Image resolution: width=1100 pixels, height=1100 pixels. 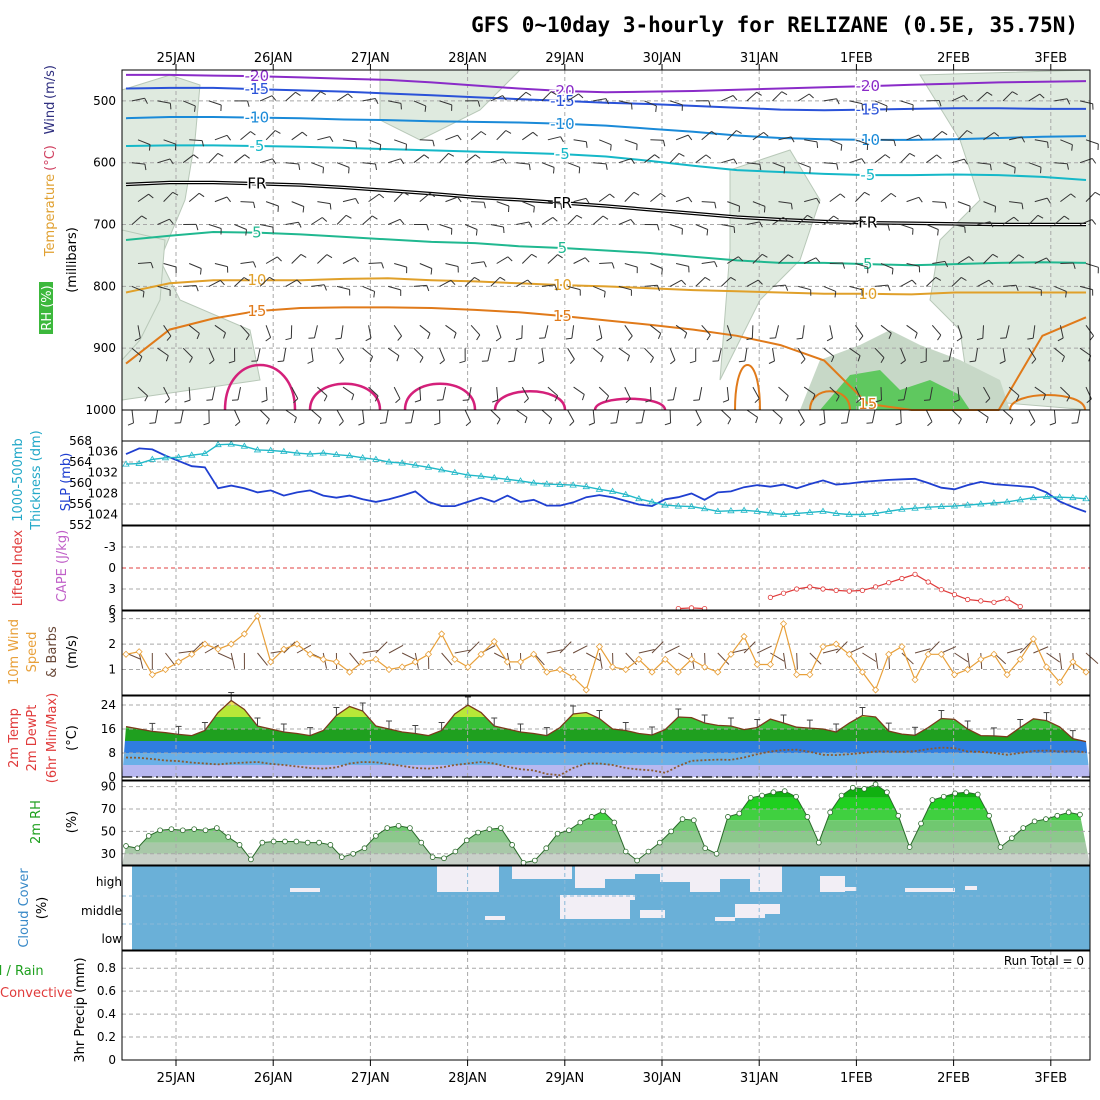 What do you see at coordinates (106, 1014) in the screenshot?
I see `y-tick-label-precip: 0.4` at bounding box center [106, 1014].